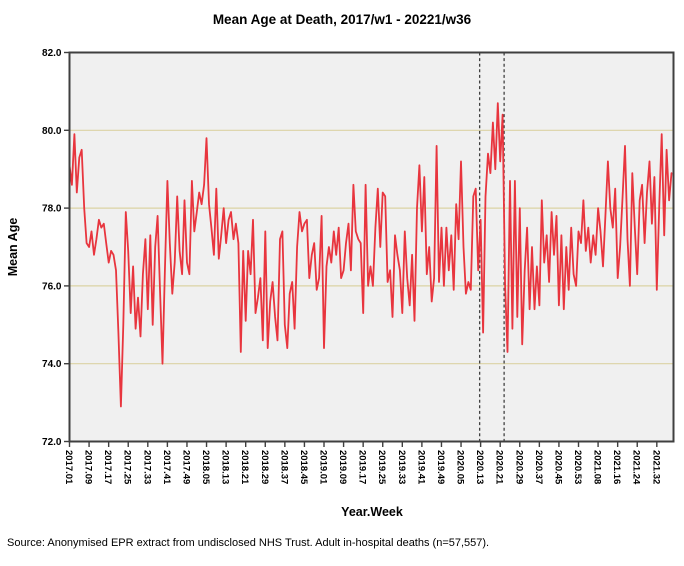  I want to click on y-tick-label-76: 76.0, so click(52, 286).